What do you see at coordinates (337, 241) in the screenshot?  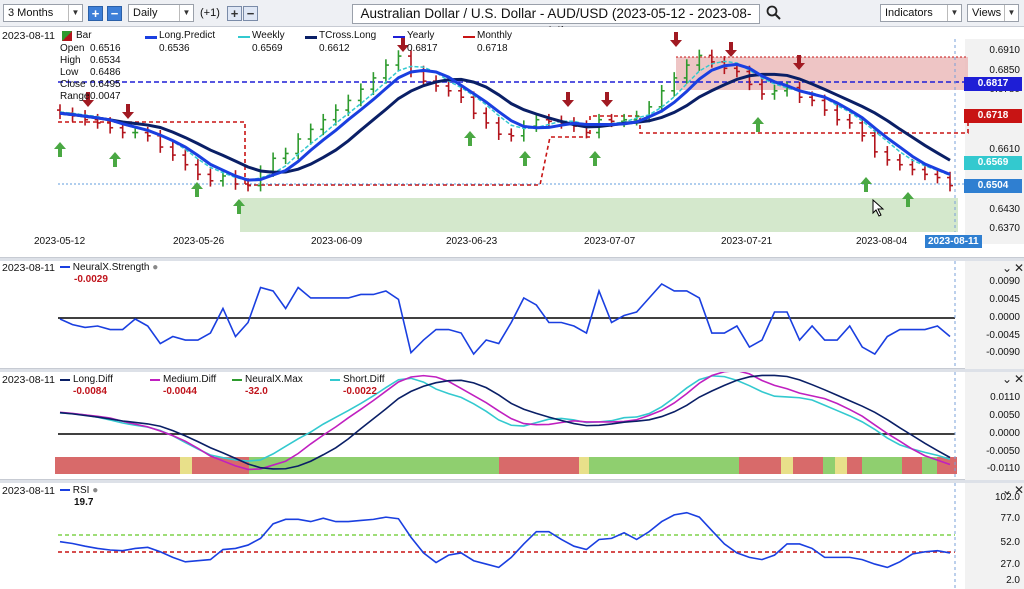 I see `x-tick-label: 2023-06-09` at bounding box center [337, 241].